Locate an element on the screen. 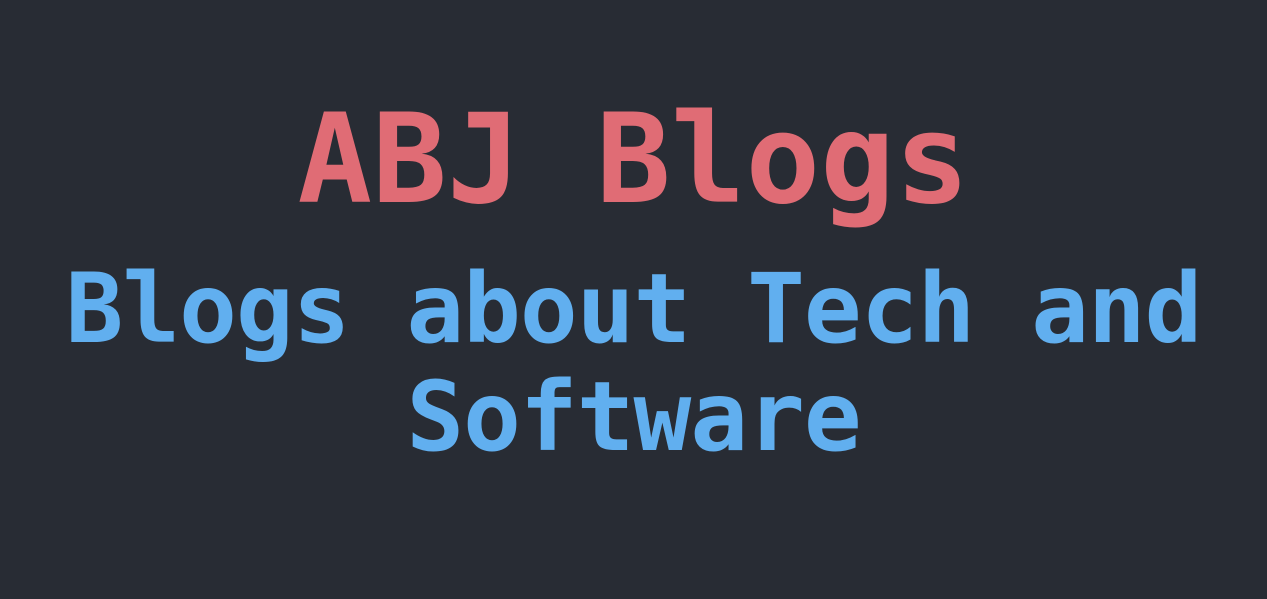 The height and width of the screenshot is (599, 1267). site-tagline-line-2: Software is located at coordinates (633, 417).